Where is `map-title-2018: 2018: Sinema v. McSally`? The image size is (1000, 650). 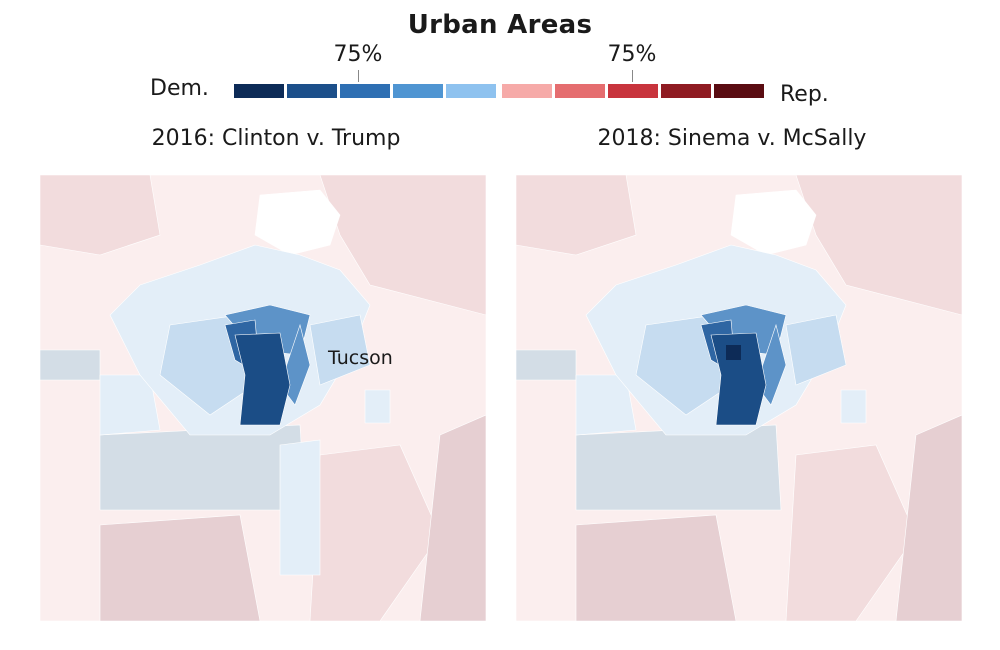 map-title-2018: 2018: Sinema v. McSally is located at coordinates (732, 138).